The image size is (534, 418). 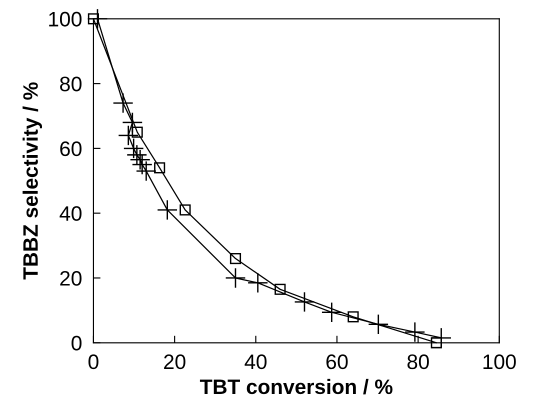 What do you see at coordinates (175, 362) in the screenshot?
I see `x-tick-label: 20` at bounding box center [175, 362].